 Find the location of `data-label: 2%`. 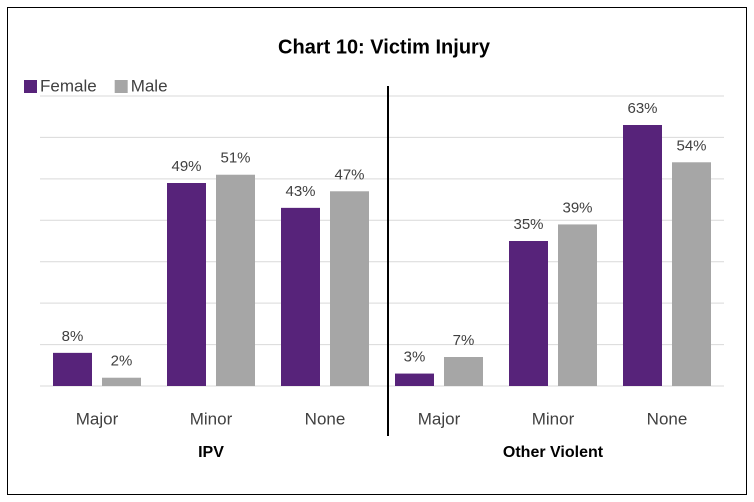

data-label: 2% is located at coordinates (122, 361).